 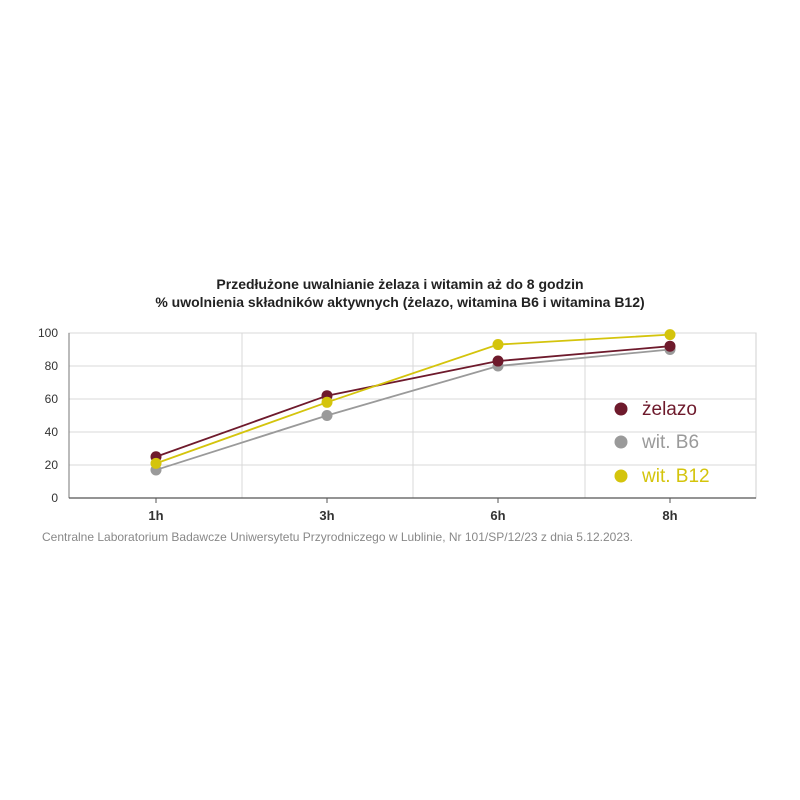 What do you see at coordinates (54, 498) in the screenshot?
I see `y-tick-label: 0` at bounding box center [54, 498].